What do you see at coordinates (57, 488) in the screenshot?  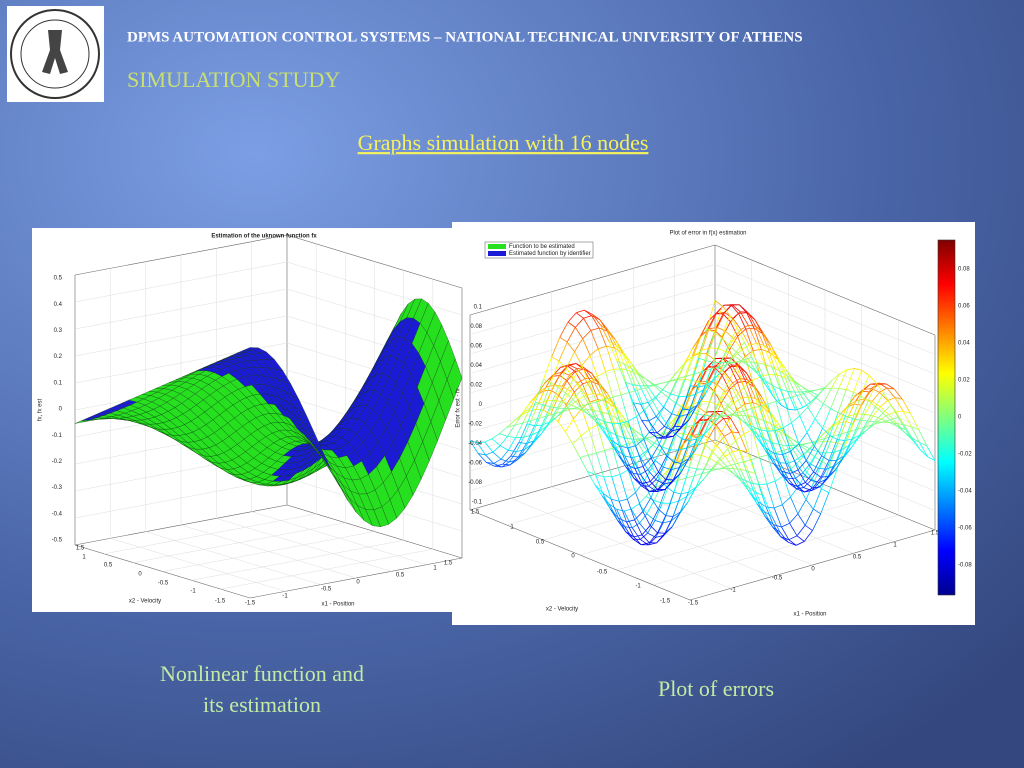 I see `tick-label: -0.3` at bounding box center [57, 488].